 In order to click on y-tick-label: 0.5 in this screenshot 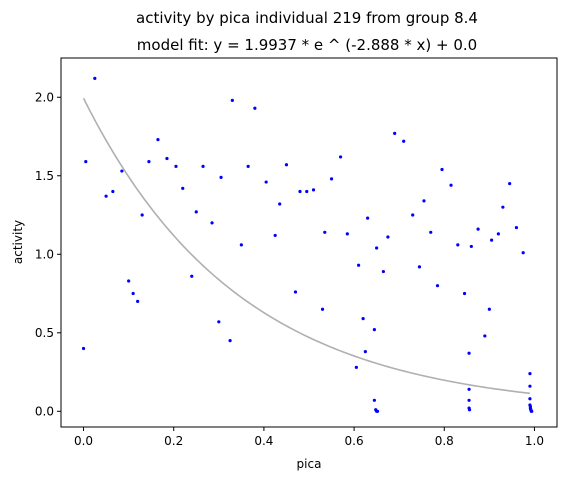, I will do `click(44, 333)`.